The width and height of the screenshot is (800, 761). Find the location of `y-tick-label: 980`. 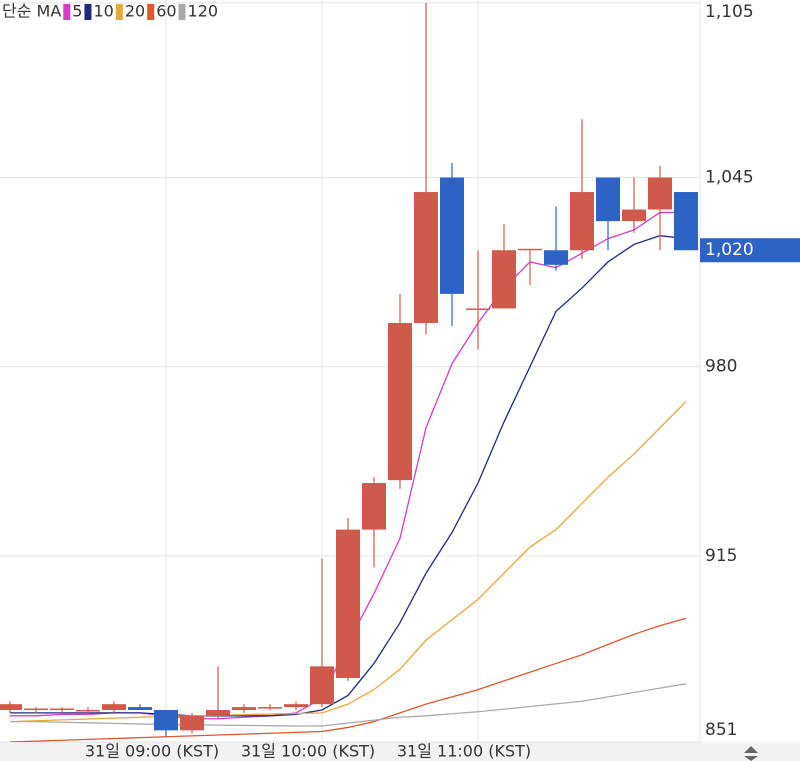

y-tick-label: 980 is located at coordinates (721, 367).